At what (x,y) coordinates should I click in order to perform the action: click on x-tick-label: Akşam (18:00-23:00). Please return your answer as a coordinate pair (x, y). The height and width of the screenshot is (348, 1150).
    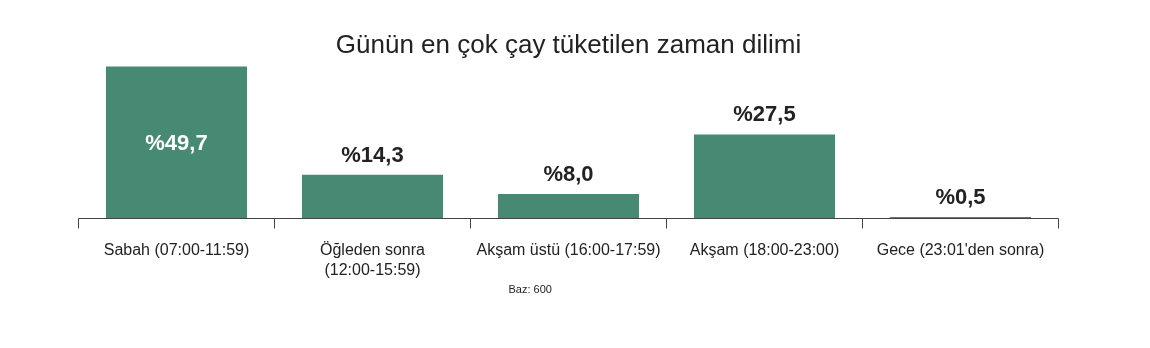
    Looking at the image, I should click on (764, 249).